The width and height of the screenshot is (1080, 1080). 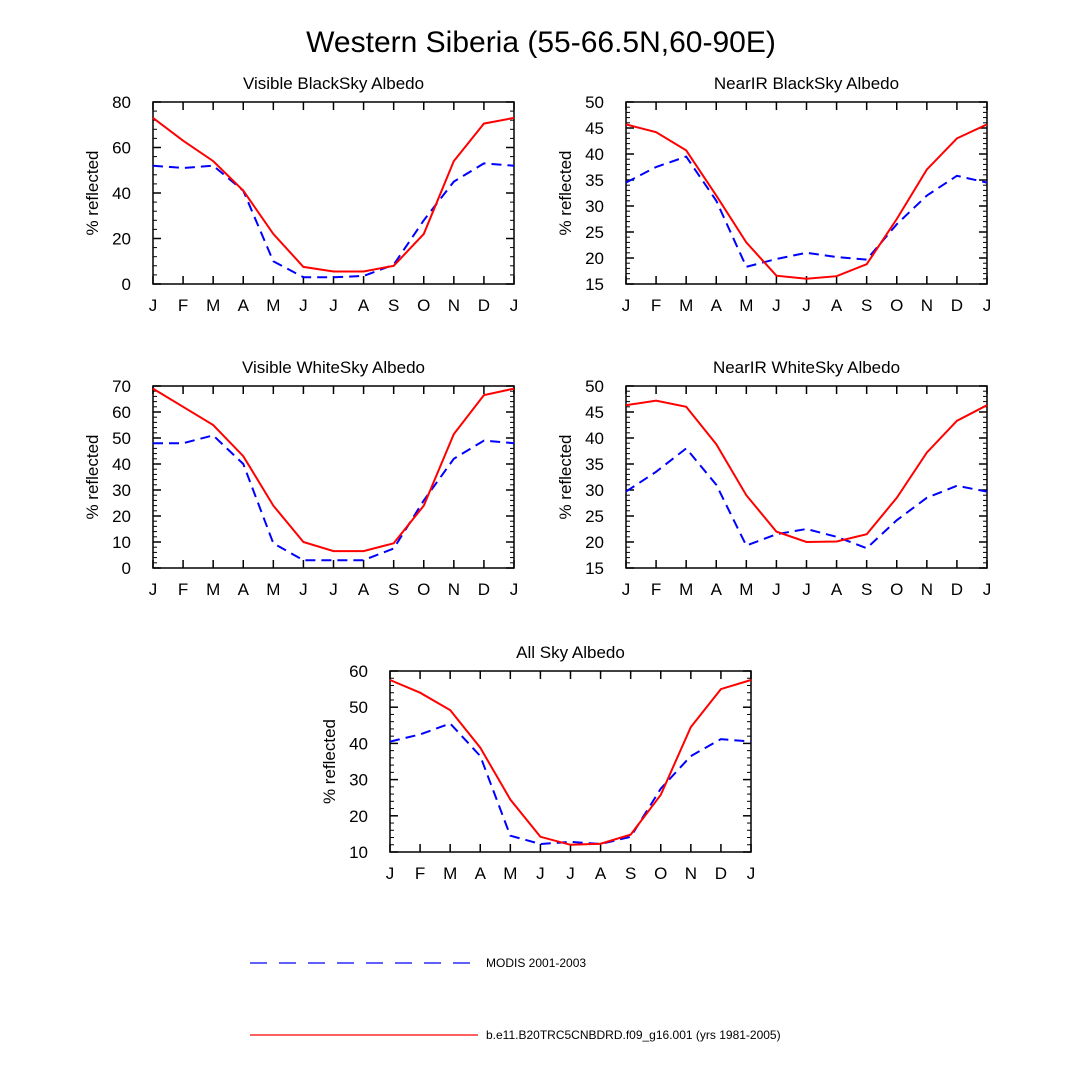 I want to click on figure-title: Western Siberia (55-66.5N,60-90E), so click(x=541, y=42).